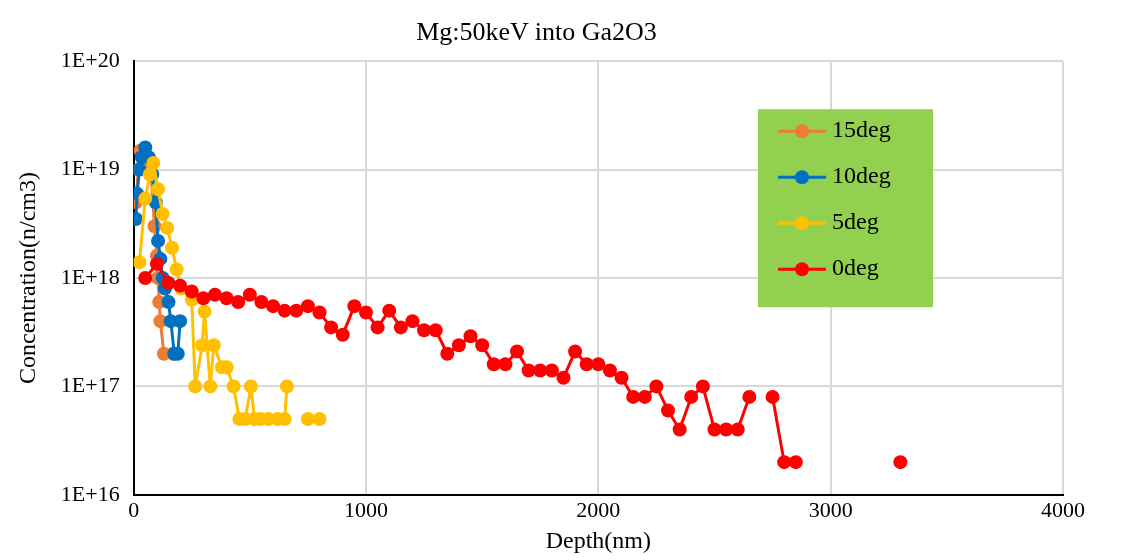  What do you see at coordinates (365, 509) in the screenshot?
I see `x-tick-label: 1000` at bounding box center [365, 509].